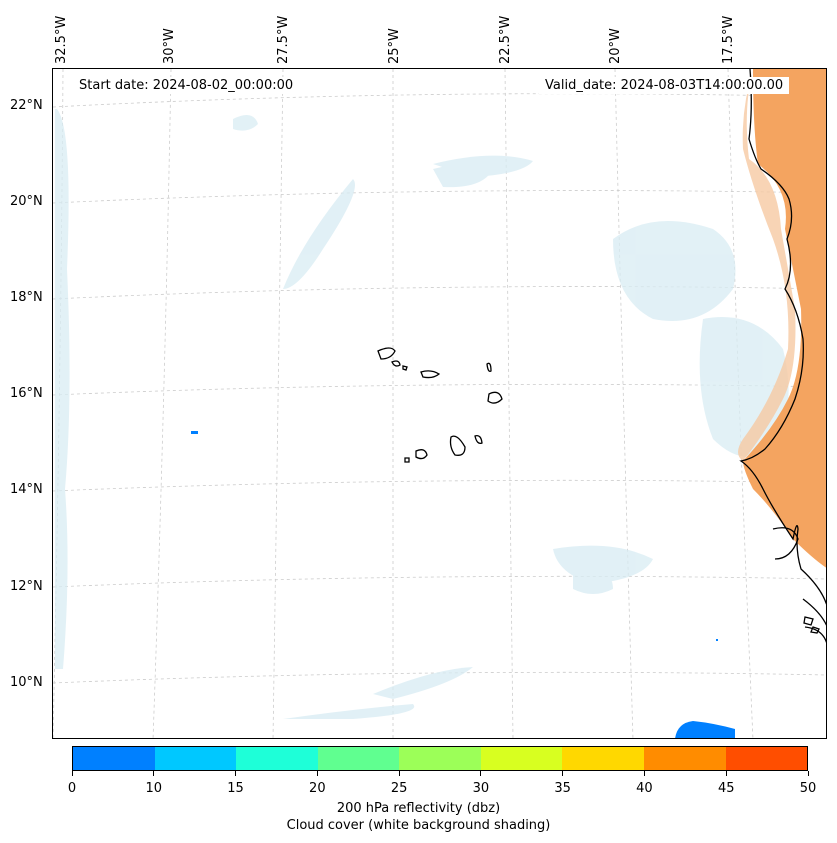 The image size is (837, 843). What do you see at coordinates (169, 46) in the screenshot?
I see `lon-label-30w: 30°W` at bounding box center [169, 46].